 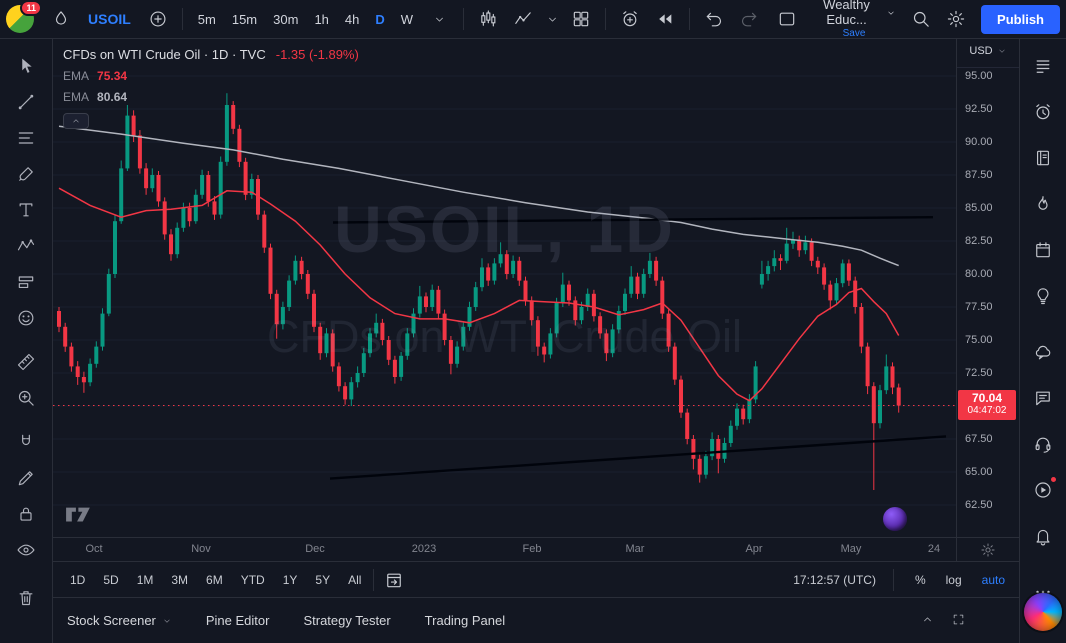 What do you see at coordinates (714, 19) in the screenshot?
I see `undo-button` at bounding box center [714, 19].